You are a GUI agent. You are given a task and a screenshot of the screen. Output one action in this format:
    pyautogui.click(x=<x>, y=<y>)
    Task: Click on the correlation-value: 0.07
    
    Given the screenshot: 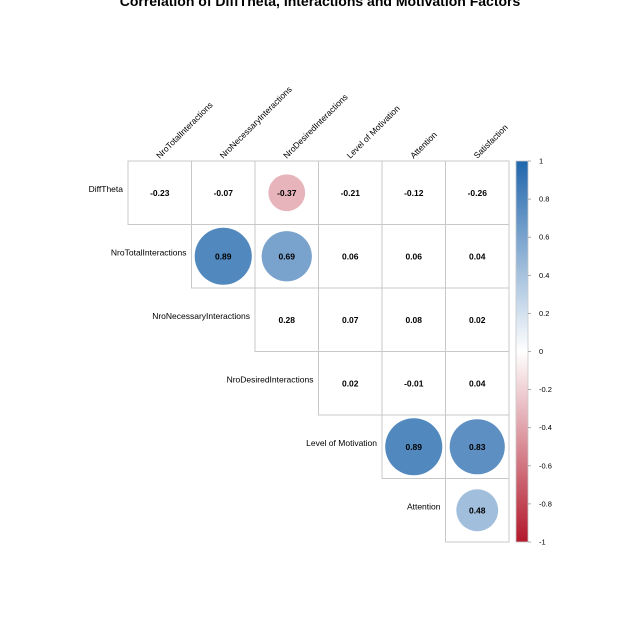 What is the action you would take?
    pyautogui.click(x=350, y=320)
    